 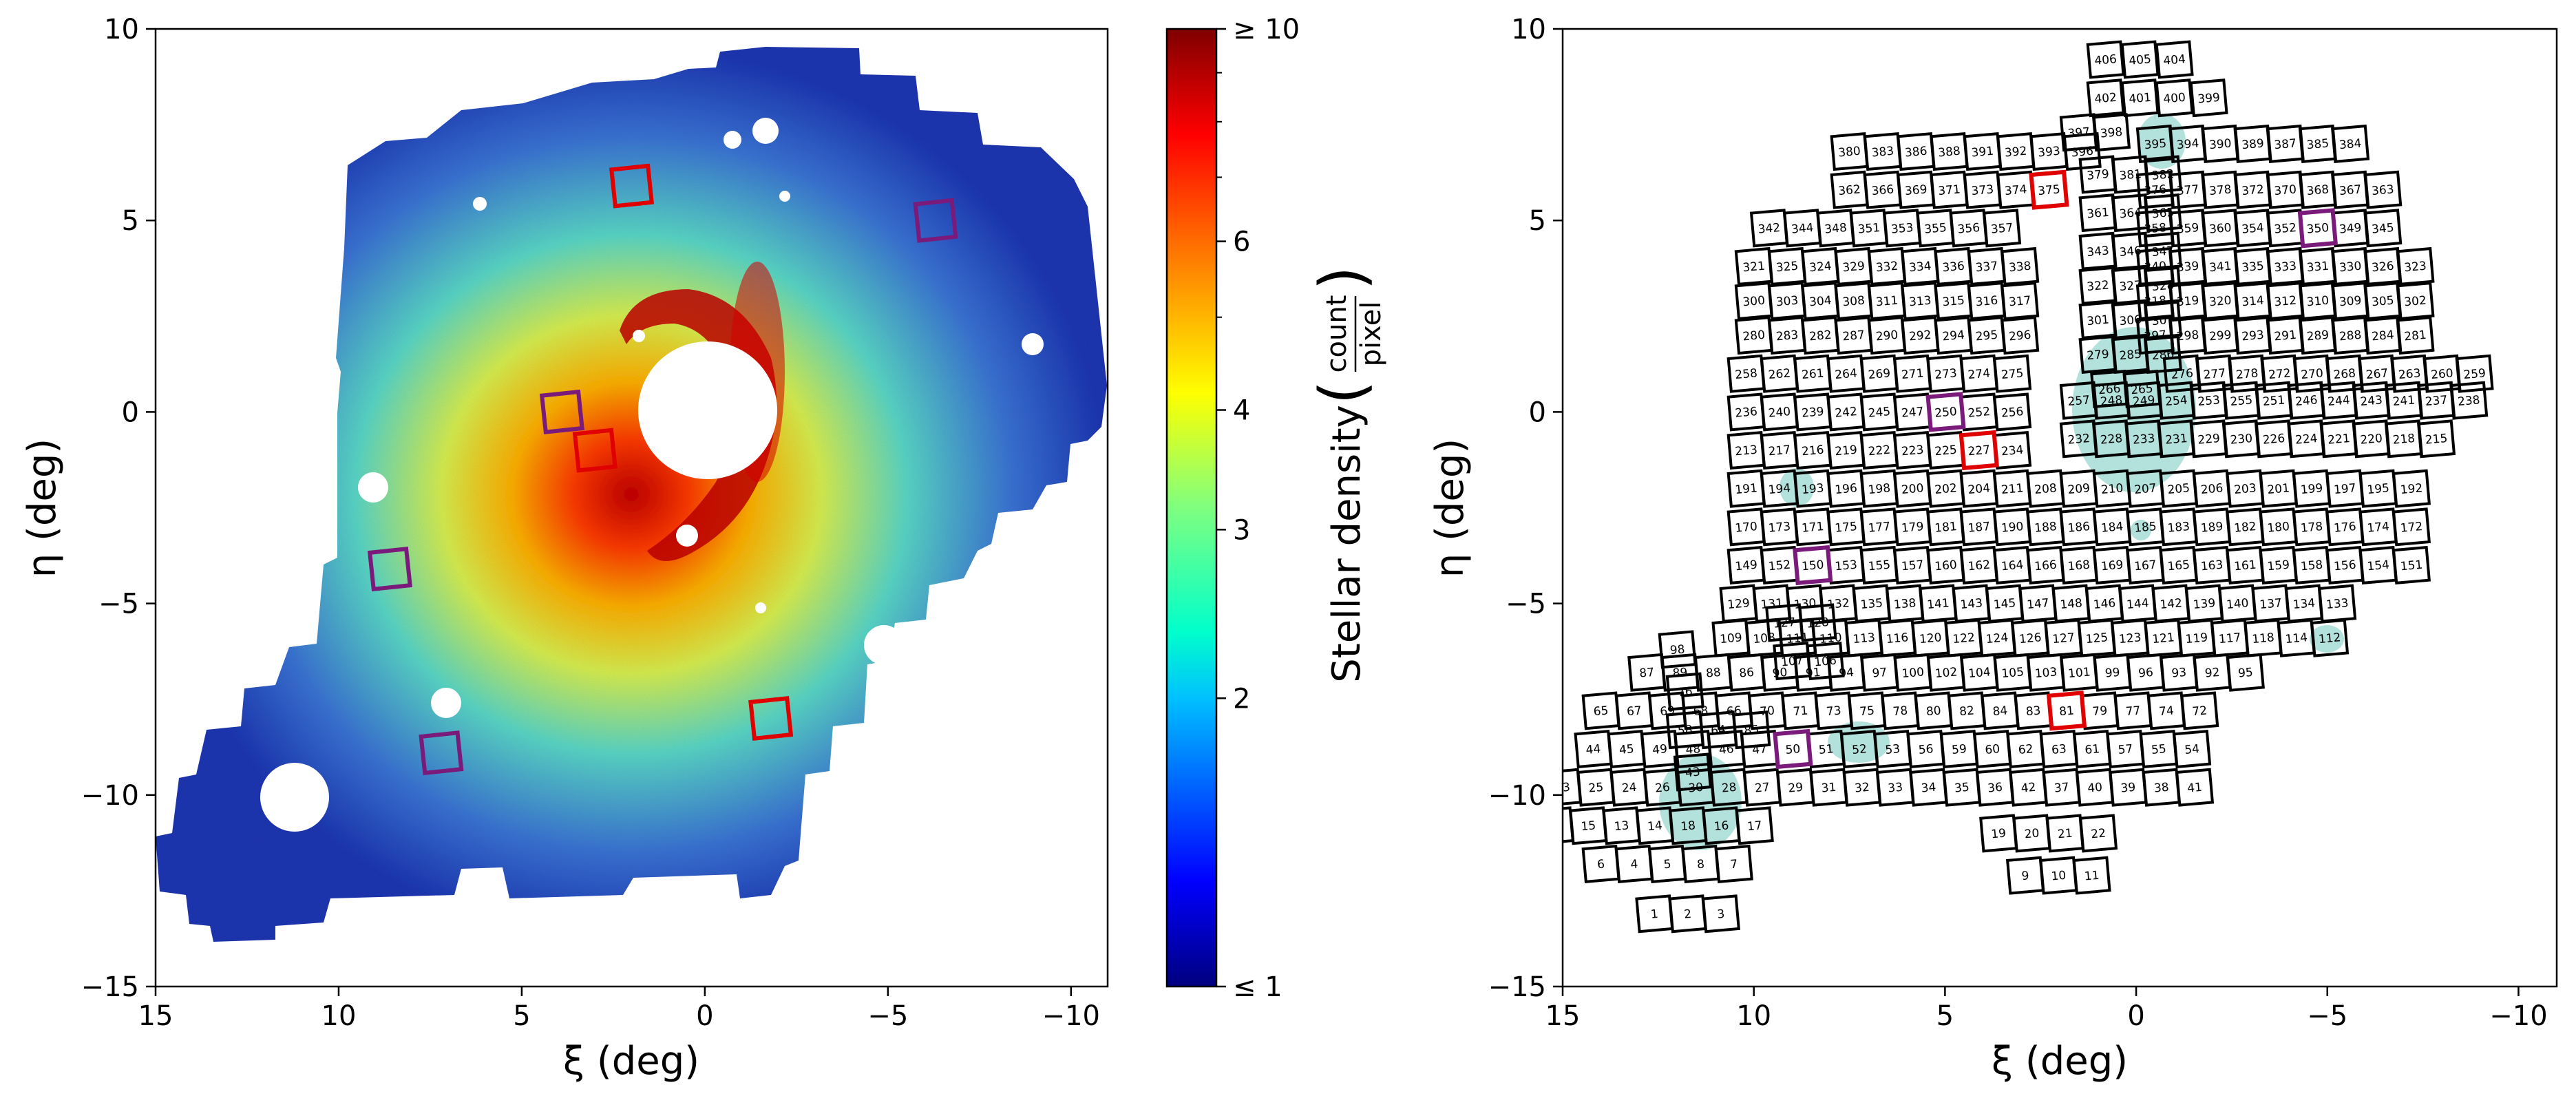 I want to click on field-id-label: 278, so click(x=2247, y=374).